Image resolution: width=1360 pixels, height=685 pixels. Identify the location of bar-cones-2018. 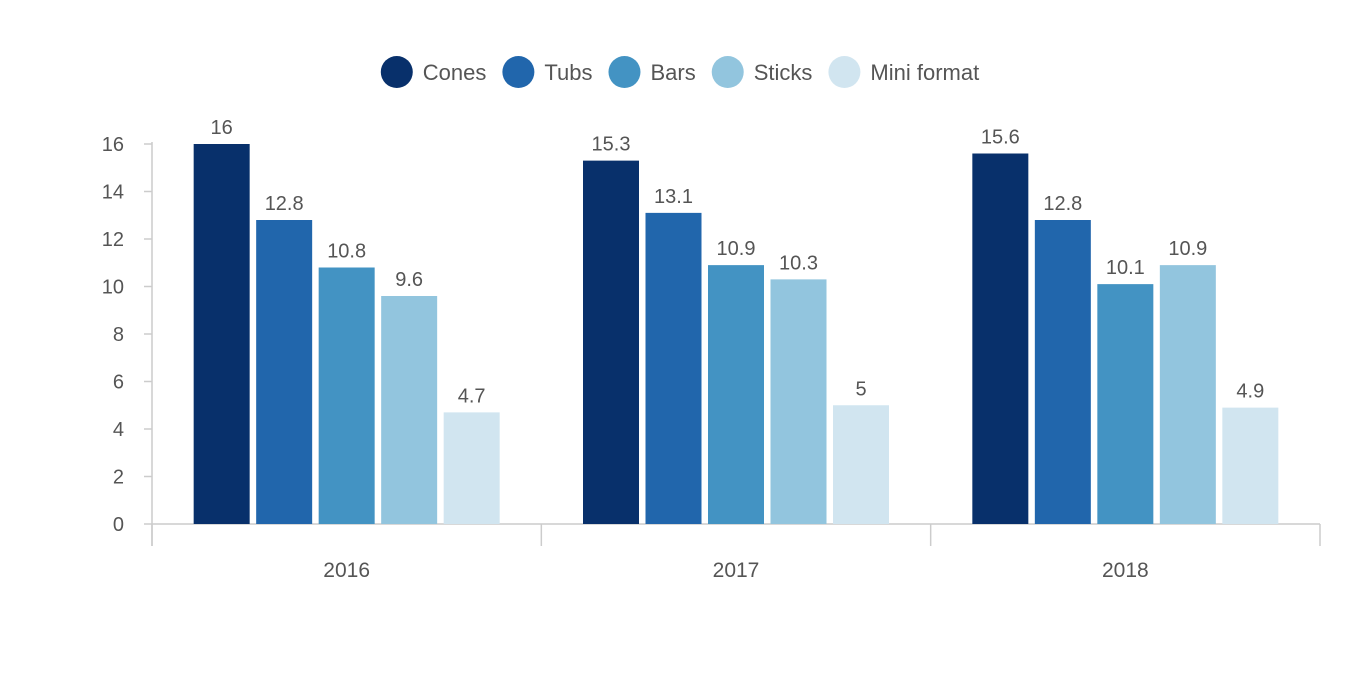
(1000, 339).